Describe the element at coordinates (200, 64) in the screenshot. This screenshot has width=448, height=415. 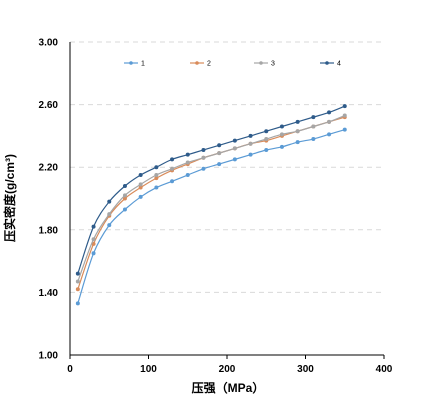
I see `legend-item-2: 2` at that location.